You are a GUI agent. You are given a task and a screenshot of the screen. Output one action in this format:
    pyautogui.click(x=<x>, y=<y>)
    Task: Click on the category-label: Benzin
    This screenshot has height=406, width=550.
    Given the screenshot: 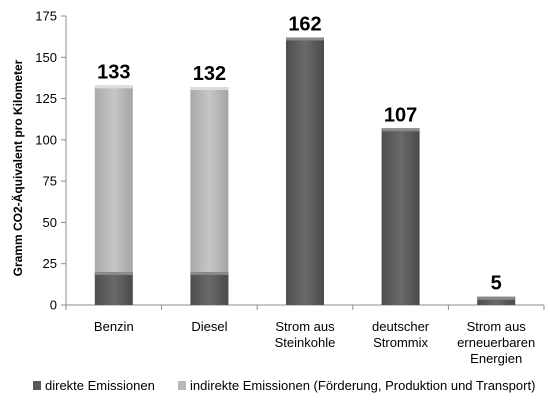 What is the action you would take?
    pyautogui.click(x=114, y=326)
    